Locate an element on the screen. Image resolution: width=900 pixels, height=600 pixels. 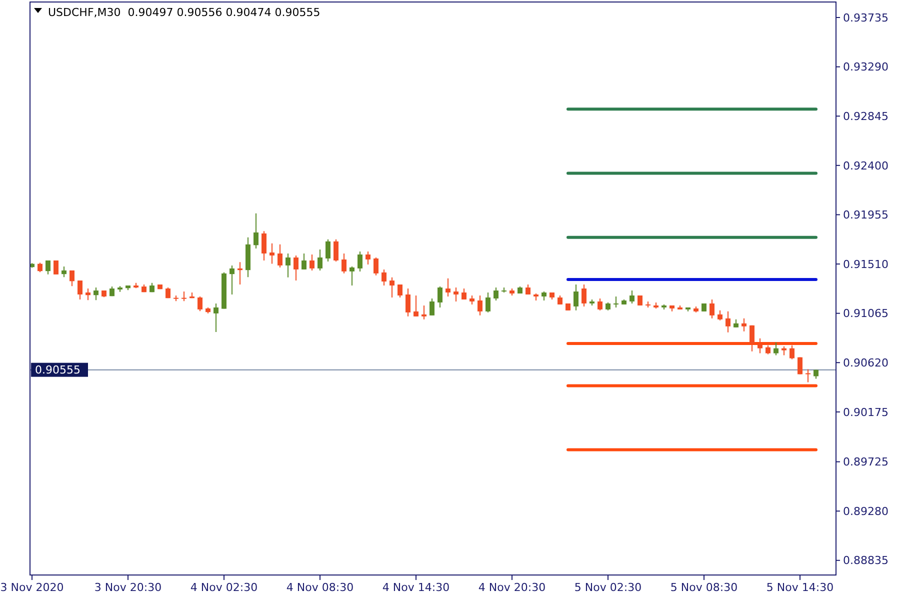
x-tick-label: 4 Nov 08:30 is located at coordinates (320, 587).